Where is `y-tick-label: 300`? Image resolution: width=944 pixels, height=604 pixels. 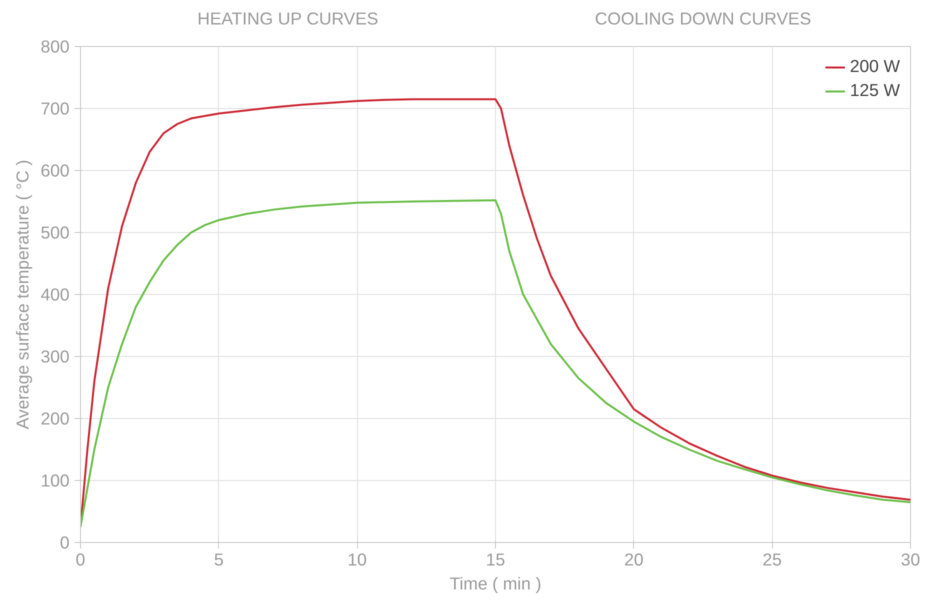
y-tick-label: 300 is located at coordinates (55, 356).